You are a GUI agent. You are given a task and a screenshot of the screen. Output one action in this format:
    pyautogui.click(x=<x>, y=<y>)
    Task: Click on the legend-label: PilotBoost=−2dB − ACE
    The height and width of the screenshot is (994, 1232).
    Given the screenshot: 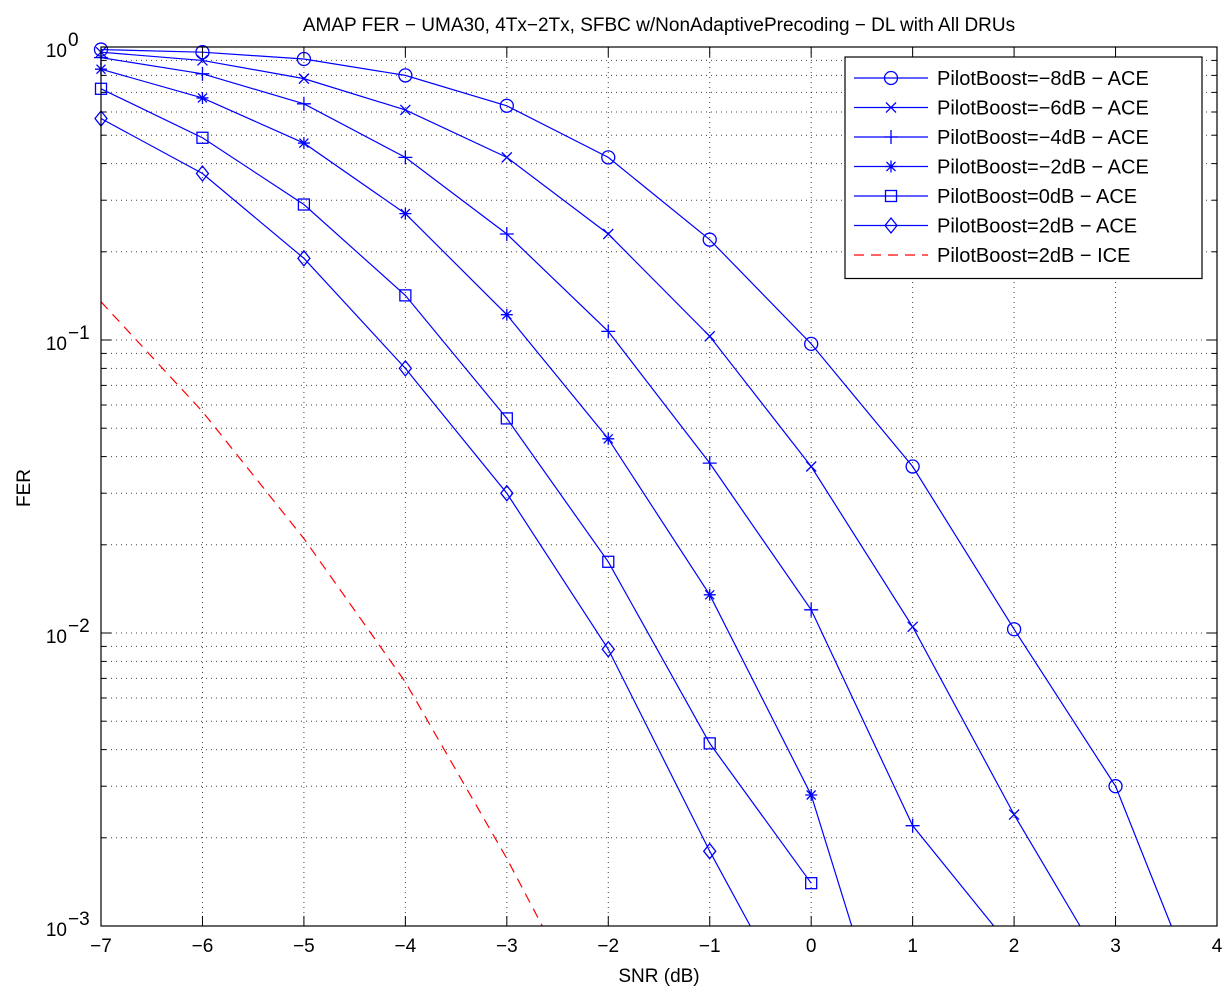 What is the action you would take?
    pyautogui.click(x=1043, y=168)
    